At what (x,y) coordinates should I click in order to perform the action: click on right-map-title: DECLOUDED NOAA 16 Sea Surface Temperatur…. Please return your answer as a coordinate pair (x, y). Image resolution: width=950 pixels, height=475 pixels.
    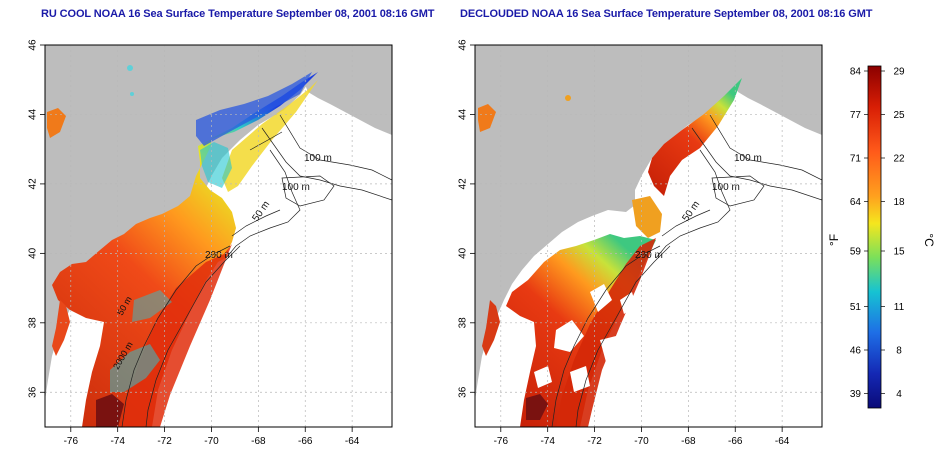
    Looking at the image, I should click on (666, 14).